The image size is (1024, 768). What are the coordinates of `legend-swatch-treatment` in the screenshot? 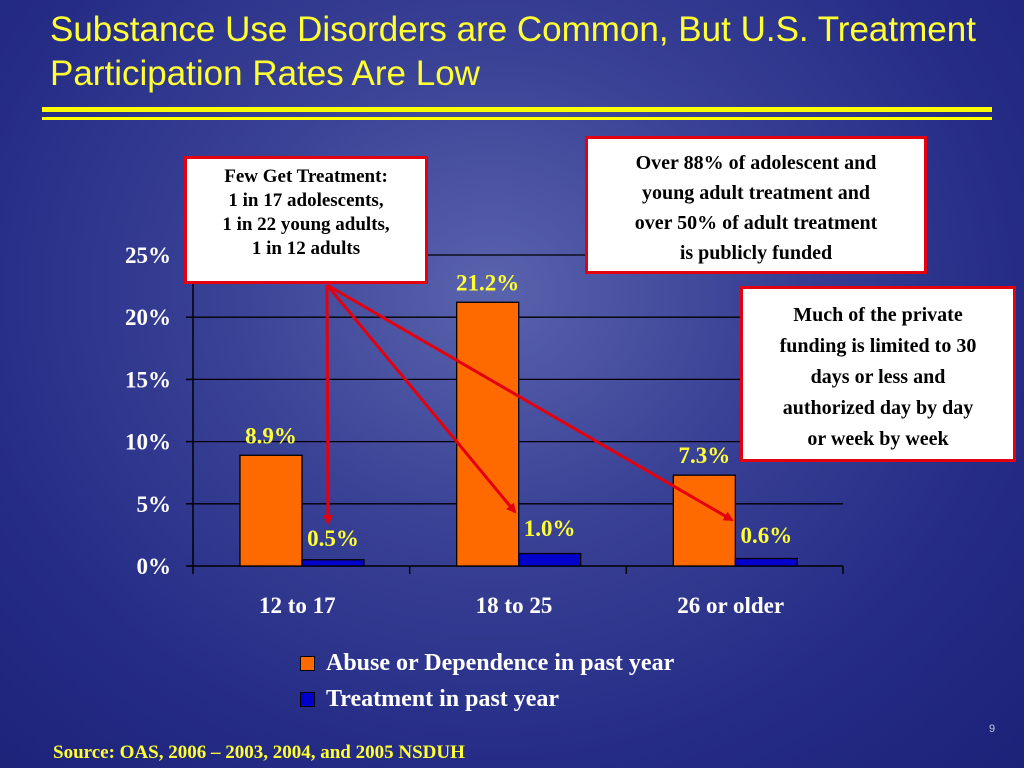 It's located at (307, 699).